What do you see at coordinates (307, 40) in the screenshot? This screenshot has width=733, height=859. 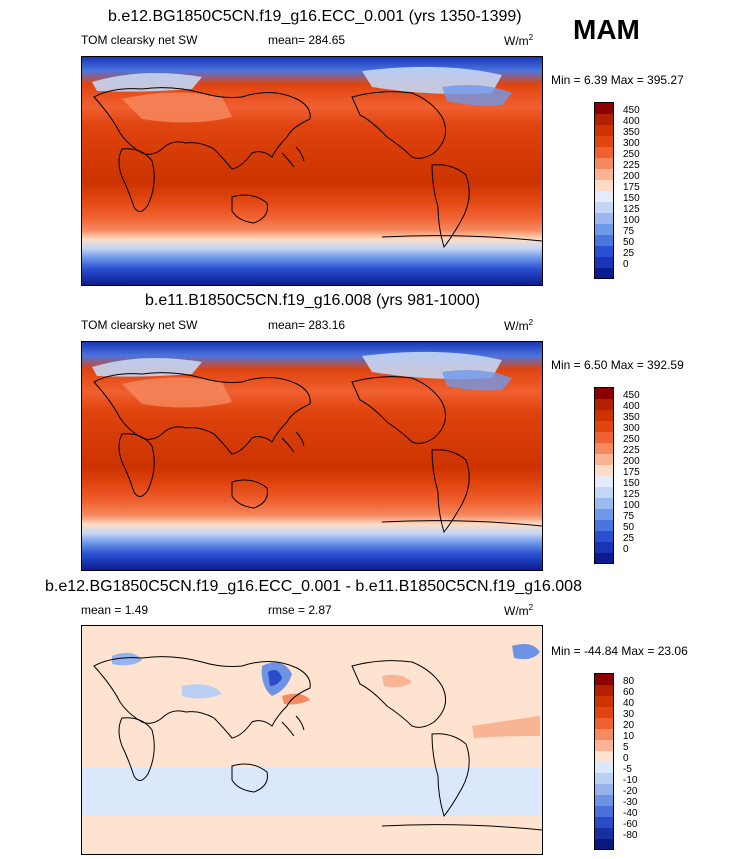 I see `mean-label: mean= 284.65` at bounding box center [307, 40].